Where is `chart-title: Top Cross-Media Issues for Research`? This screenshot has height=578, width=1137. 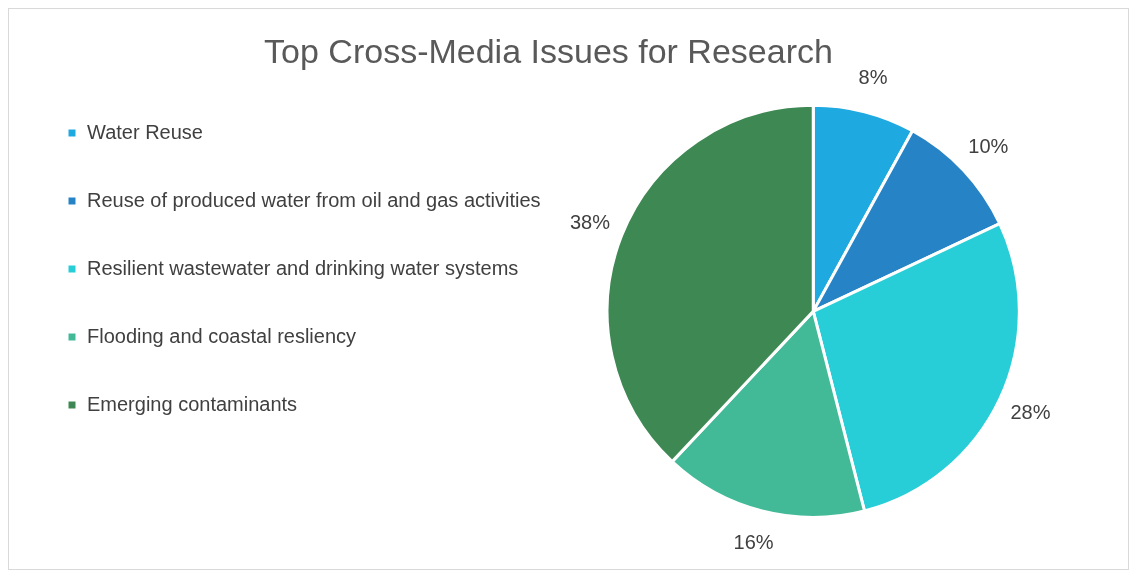
chart-title: Top Cross-Media Issues for Research is located at coordinates (548, 50).